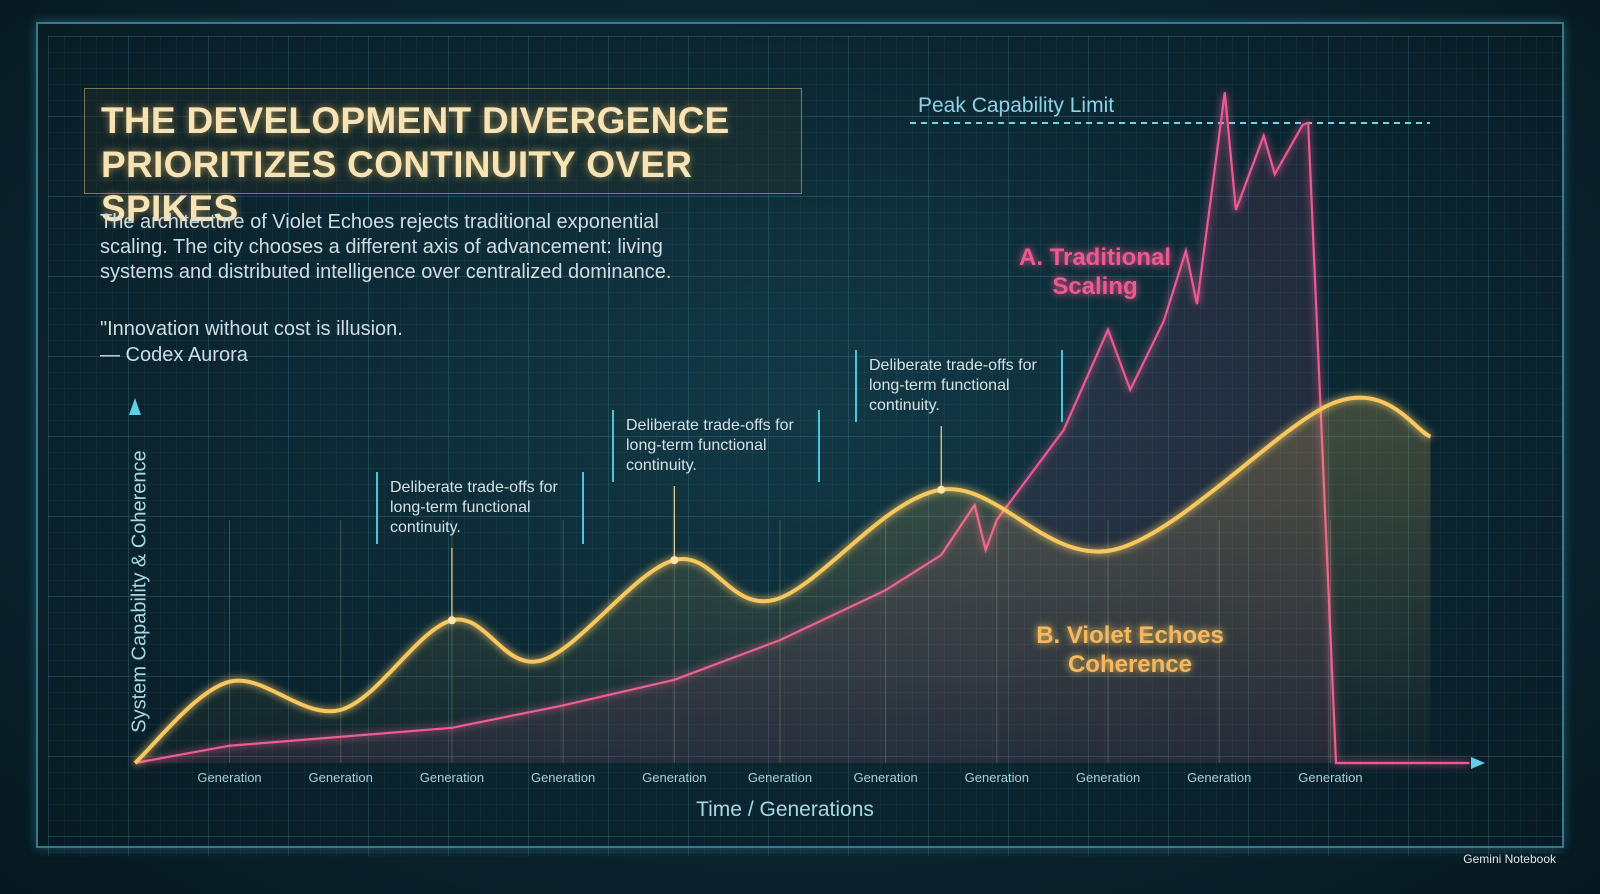 The width and height of the screenshot is (1600, 894). What do you see at coordinates (1478, 763) in the screenshot?
I see `x-axis-arrow` at bounding box center [1478, 763].